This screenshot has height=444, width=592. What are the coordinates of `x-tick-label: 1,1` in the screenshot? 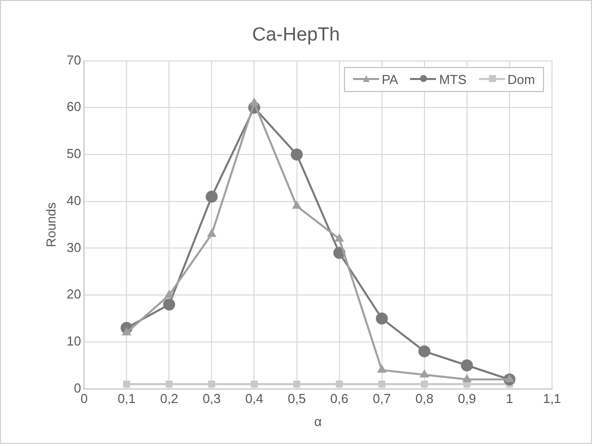 It's located at (552, 398).